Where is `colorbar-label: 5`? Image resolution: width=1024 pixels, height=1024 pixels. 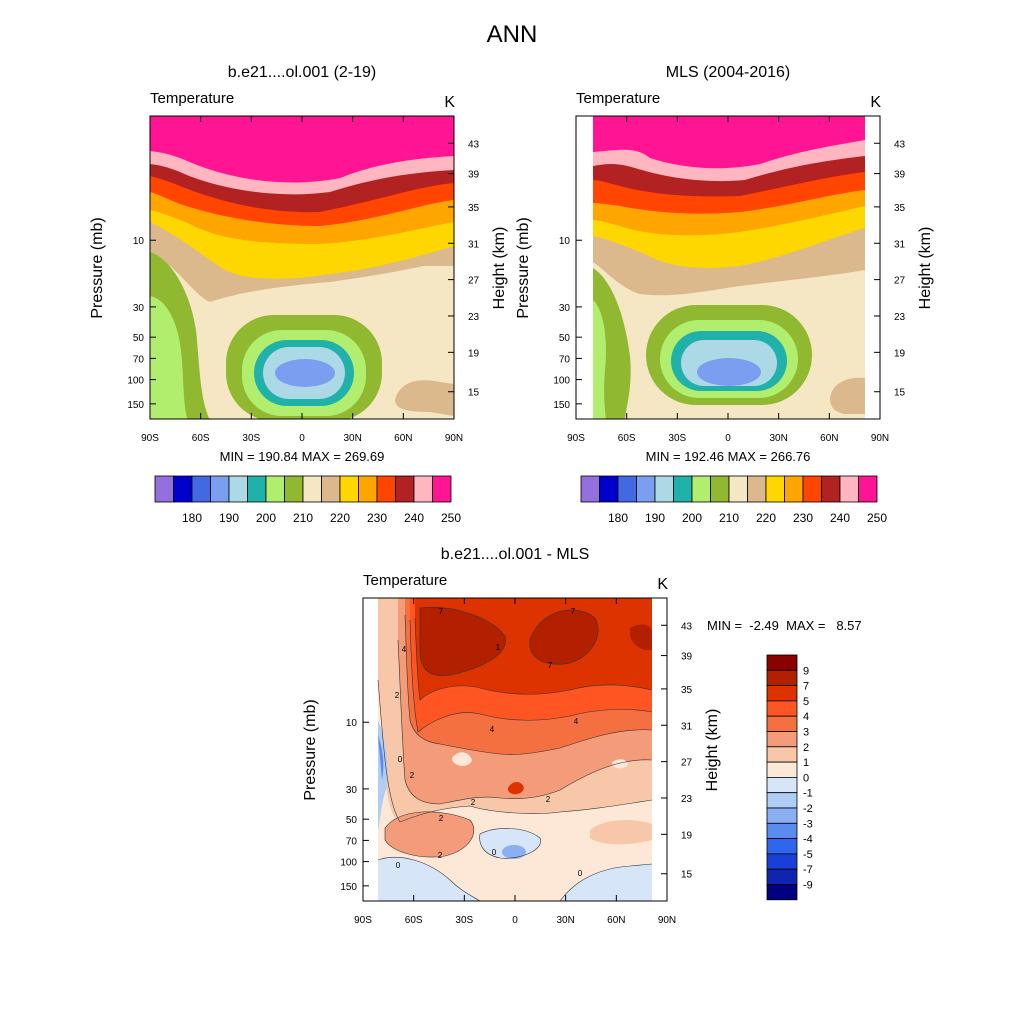
colorbar-label: 5 is located at coordinates (806, 702).